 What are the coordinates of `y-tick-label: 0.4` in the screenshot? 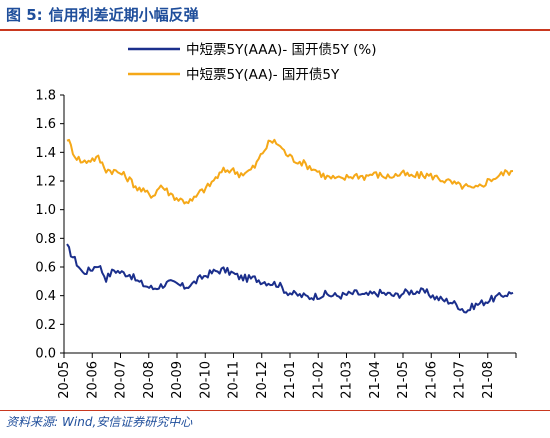 It's located at (45, 296).